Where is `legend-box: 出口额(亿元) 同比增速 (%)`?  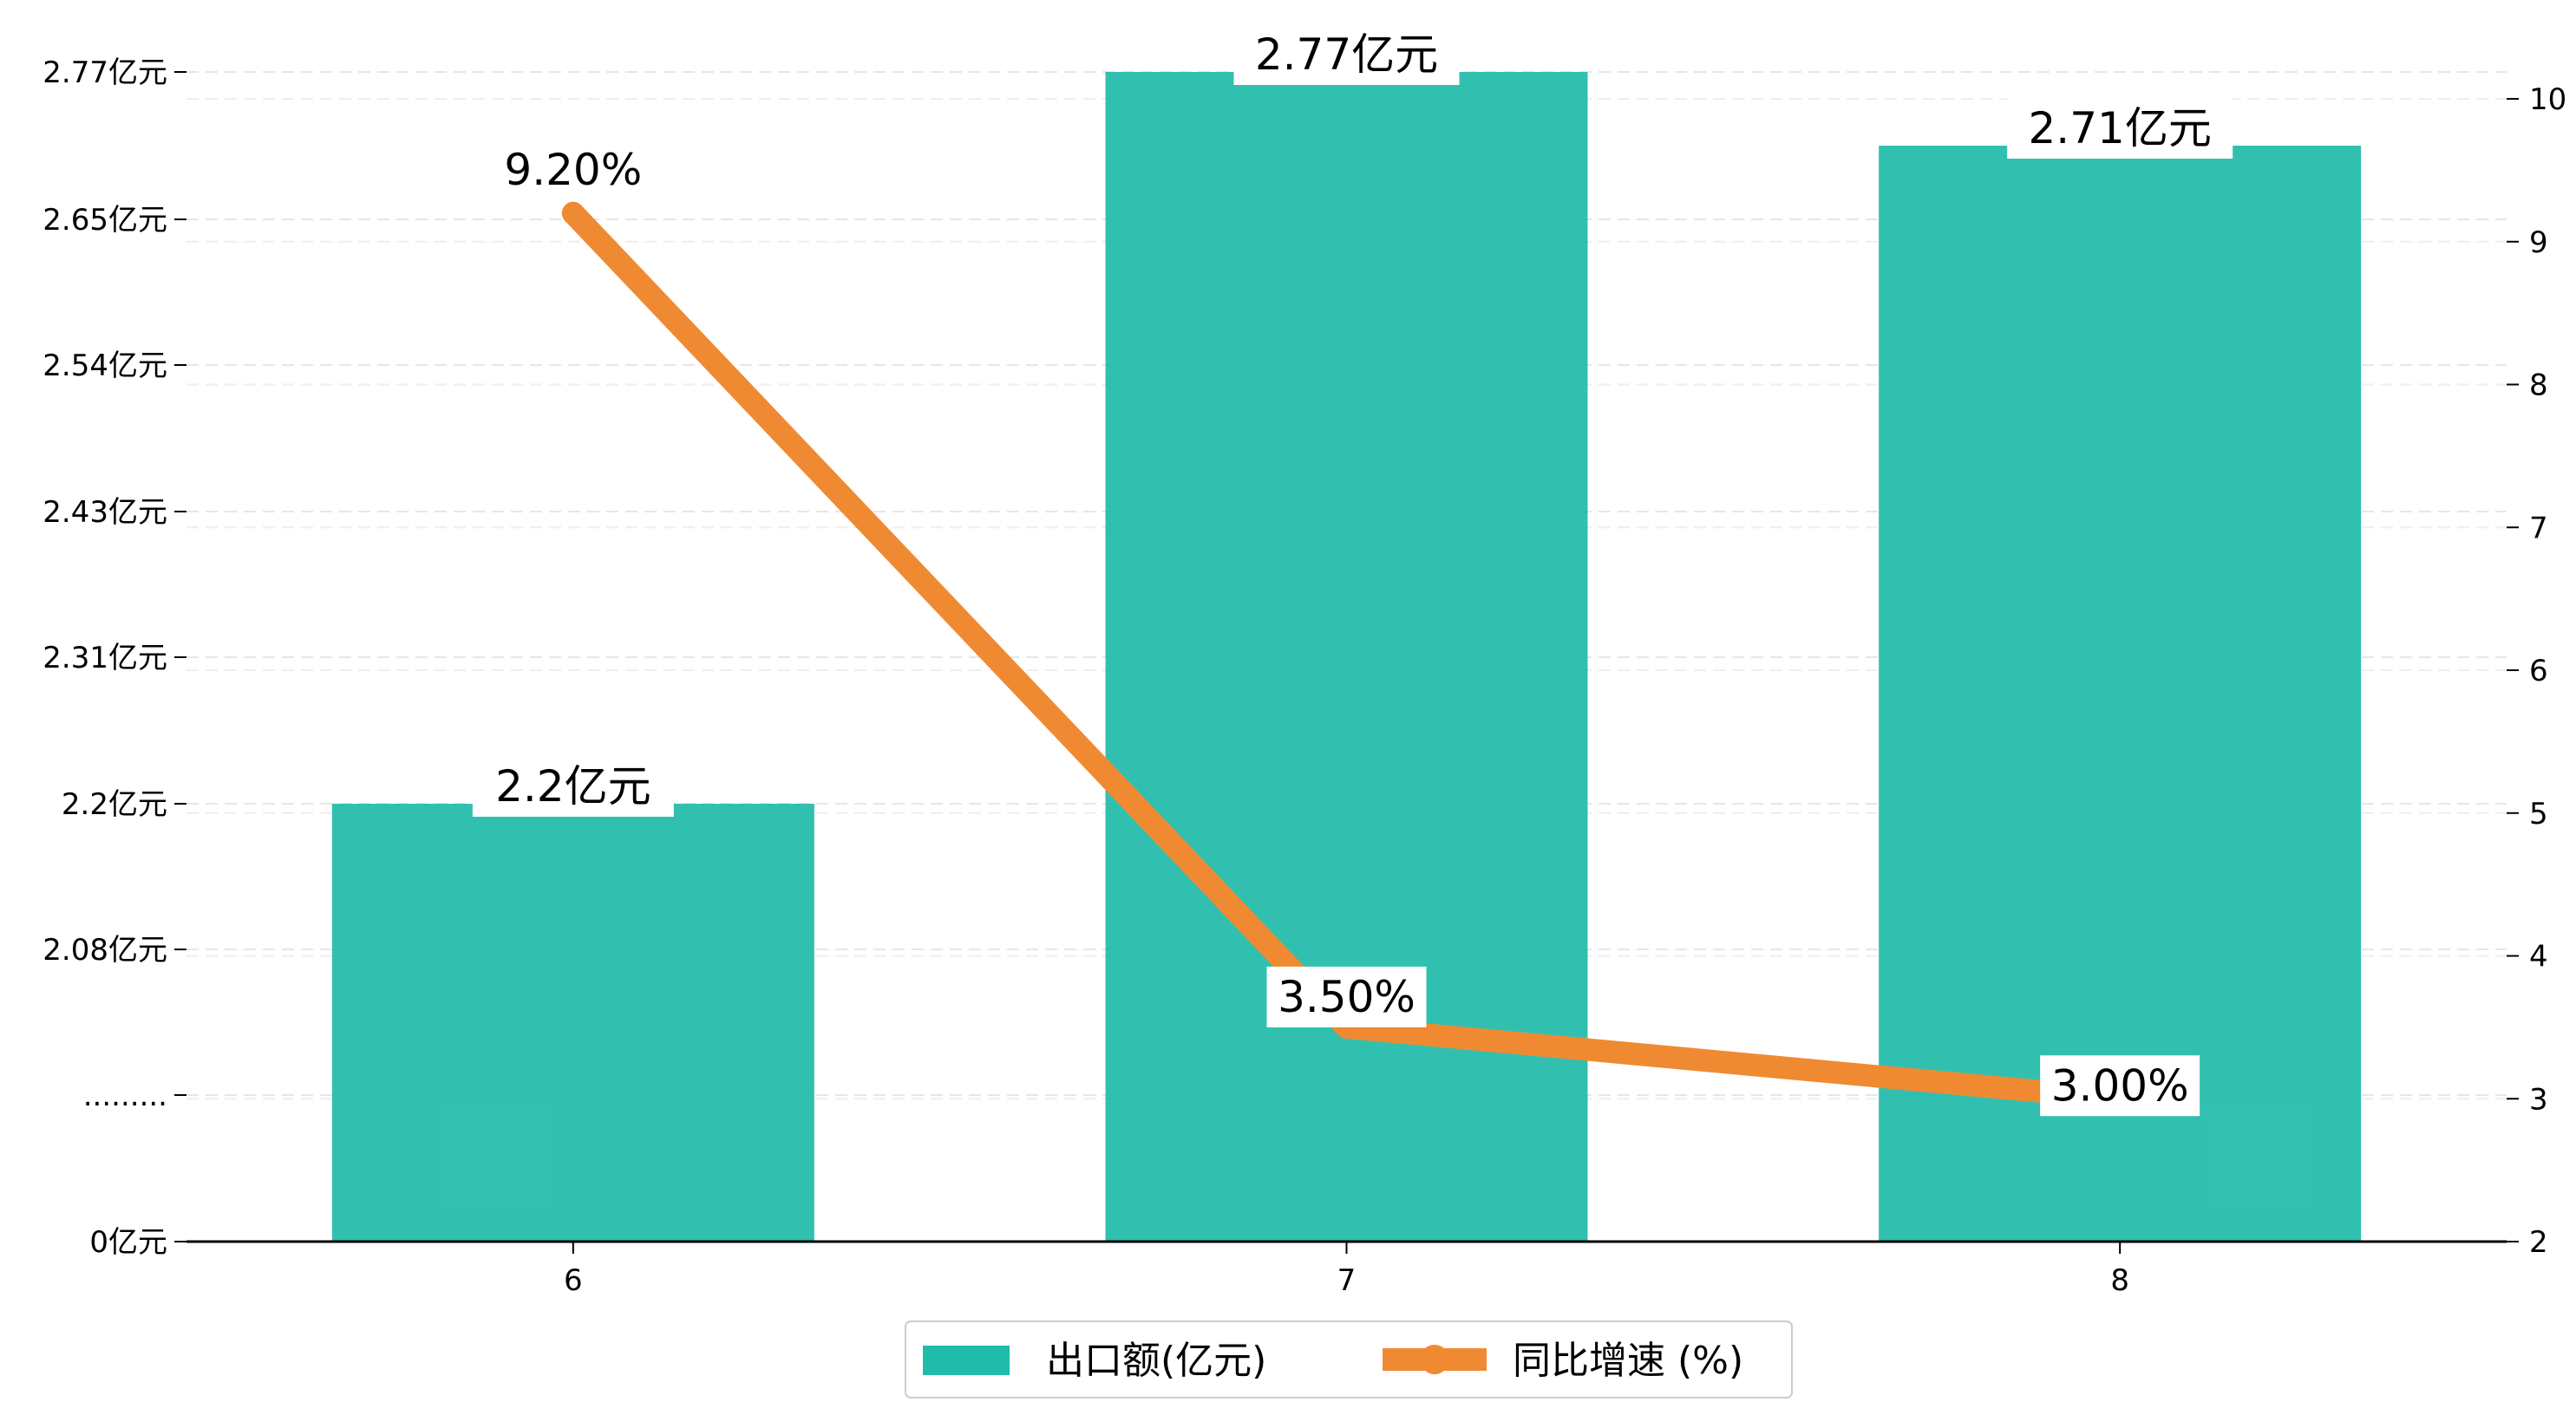 legend-box: 出口额(亿元) 同比增速 (%) is located at coordinates (1349, 1359).